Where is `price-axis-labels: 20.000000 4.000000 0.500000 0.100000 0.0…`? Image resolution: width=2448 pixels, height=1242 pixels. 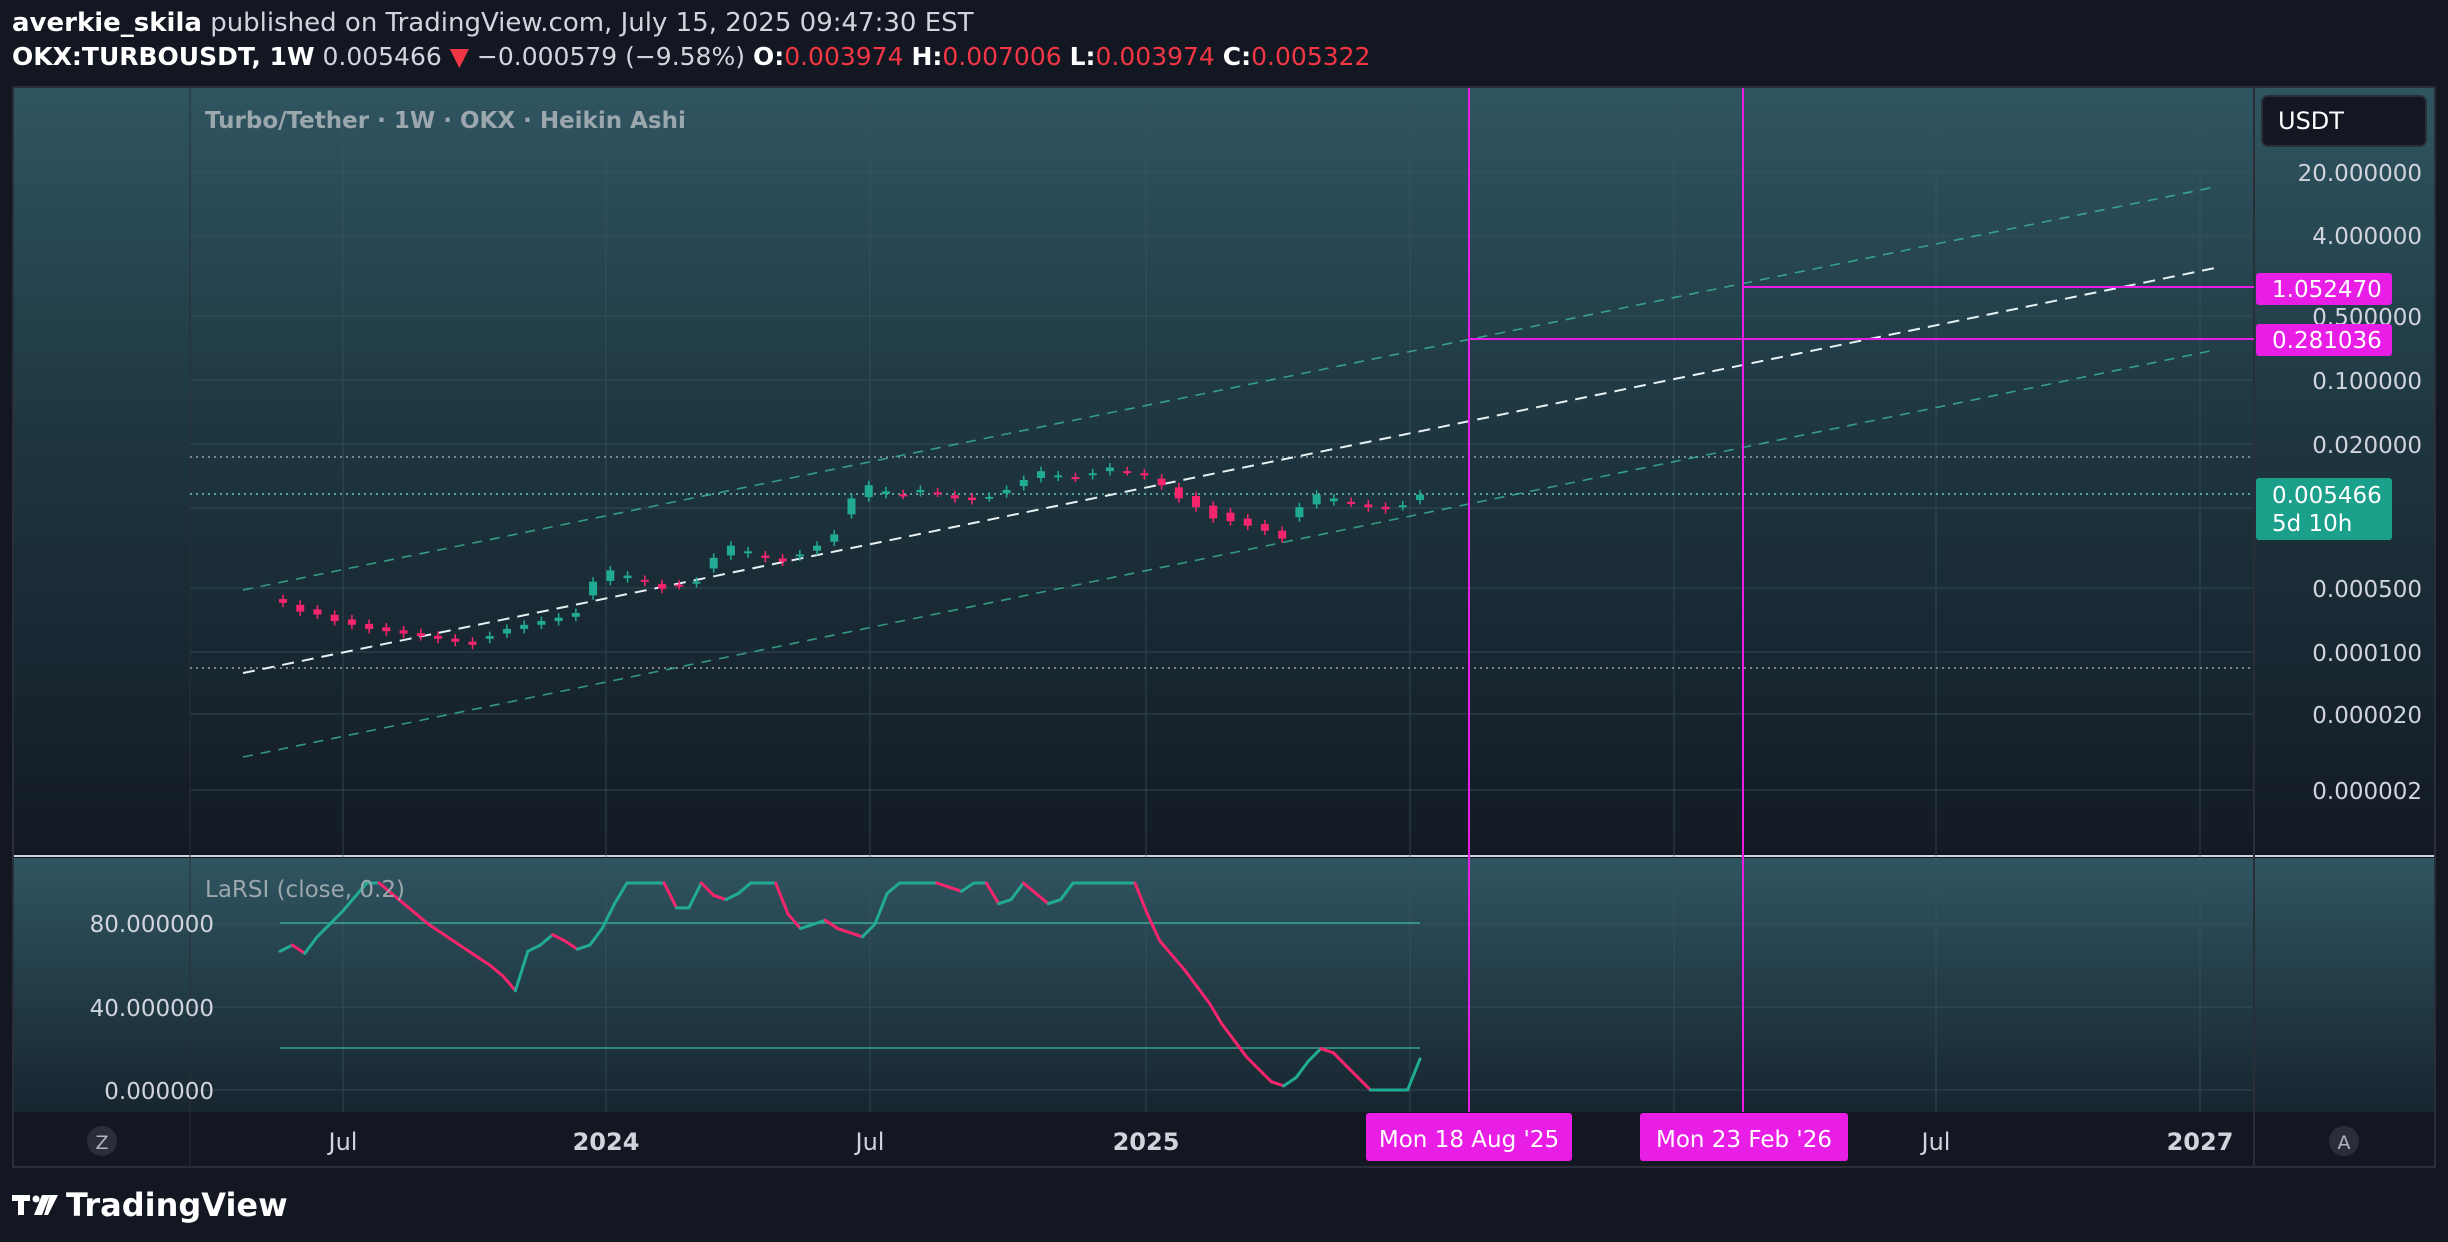
price-axis-labels: 20.000000 4.000000 0.500000 0.100000 0.0… is located at coordinates (2360, 483).